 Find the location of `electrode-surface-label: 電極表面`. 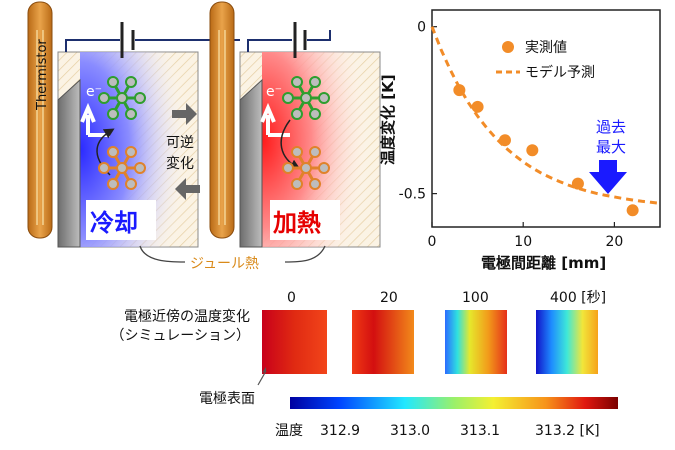

electrode-surface-label: 電極表面 is located at coordinates (227, 399).